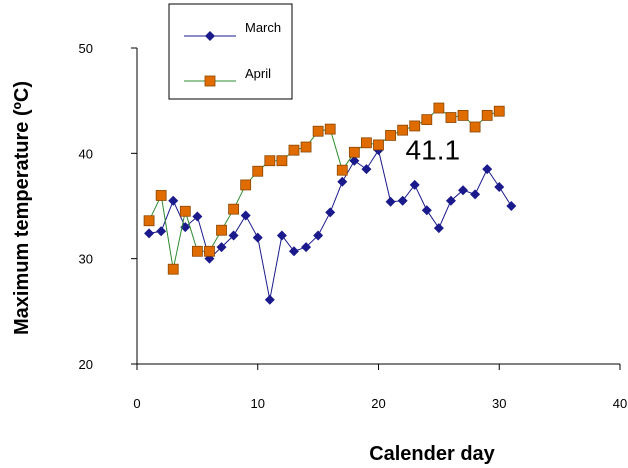  Describe the element at coordinates (86, 48) in the screenshot. I see `y-tick-label: 50` at that location.